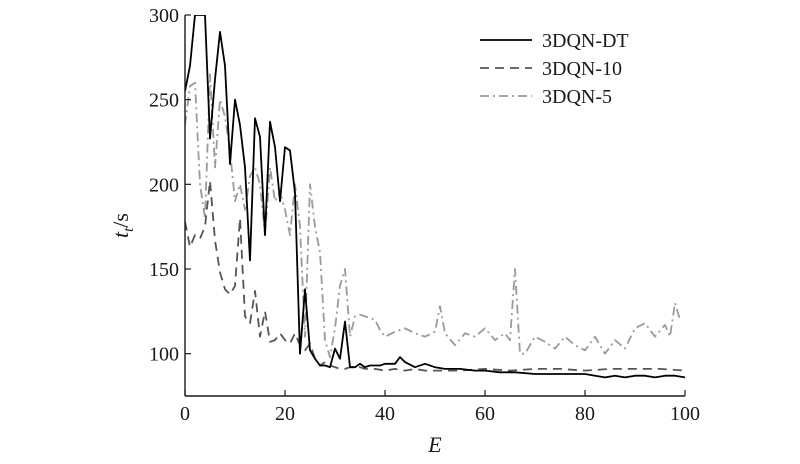  What do you see at coordinates (285, 414) in the screenshot?
I see `x-tick-label: 20` at bounding box center [285, 414].